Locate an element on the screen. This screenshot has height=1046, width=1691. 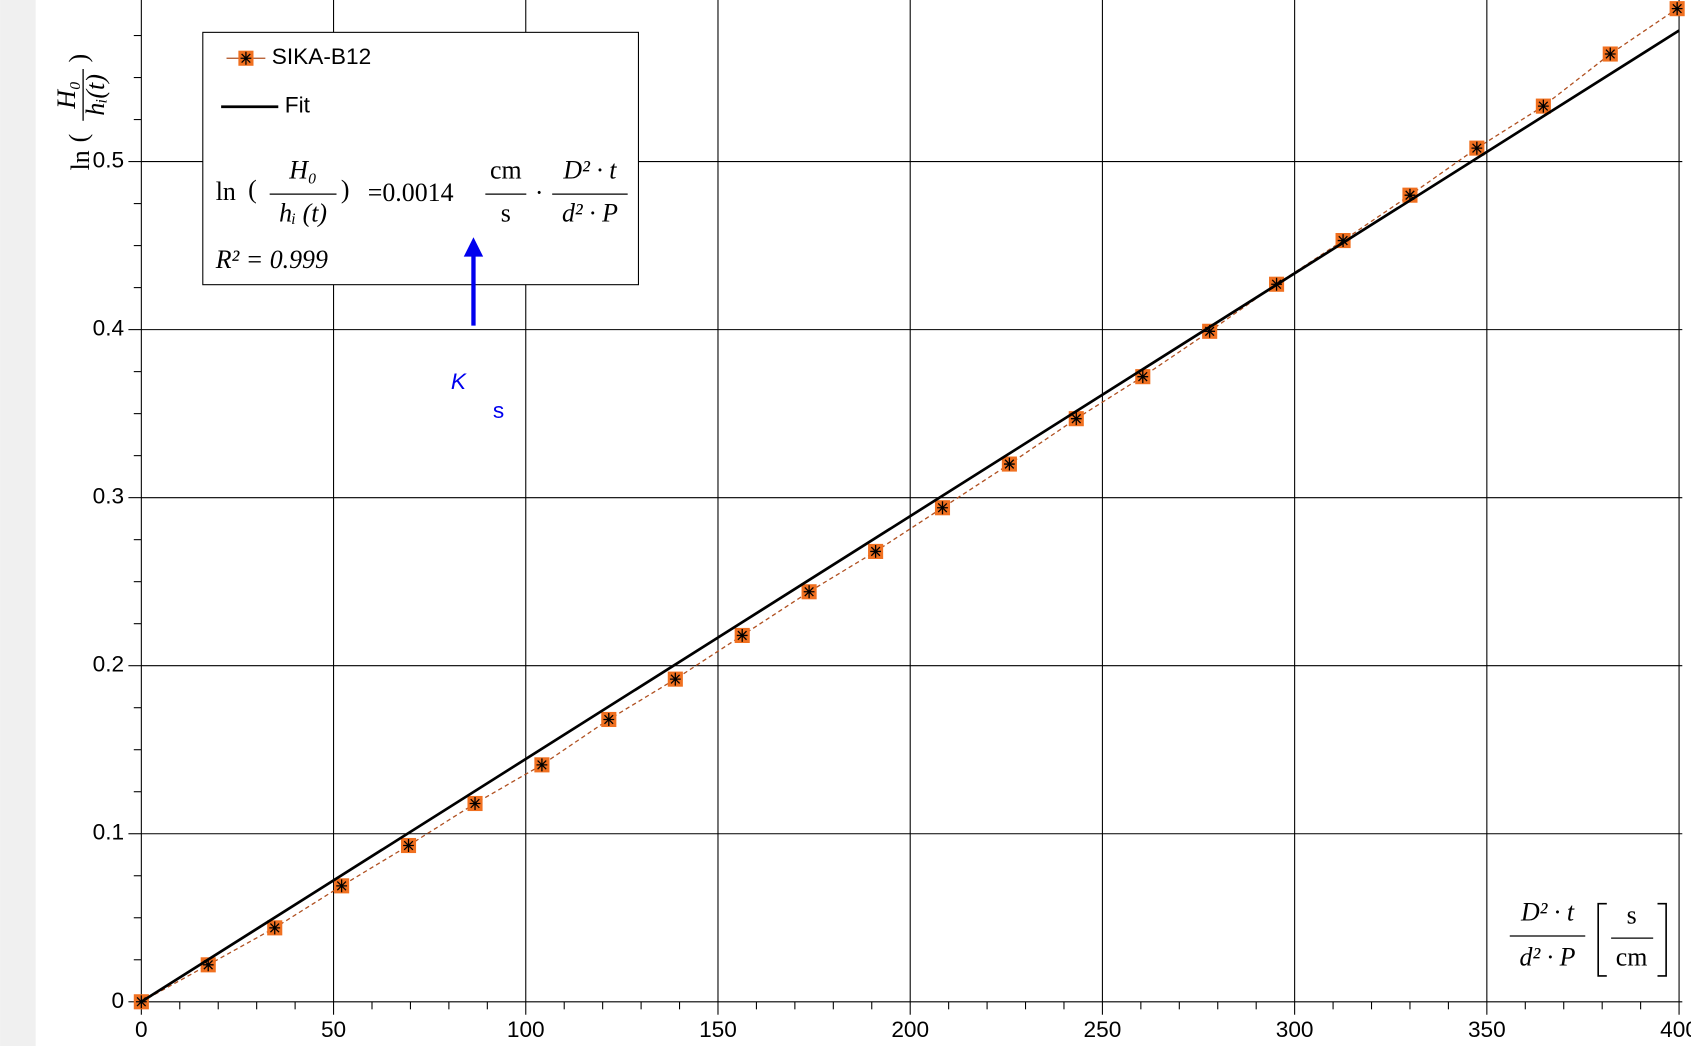
eq-den: hᵢ (t) is located at coordinates (303, 213).